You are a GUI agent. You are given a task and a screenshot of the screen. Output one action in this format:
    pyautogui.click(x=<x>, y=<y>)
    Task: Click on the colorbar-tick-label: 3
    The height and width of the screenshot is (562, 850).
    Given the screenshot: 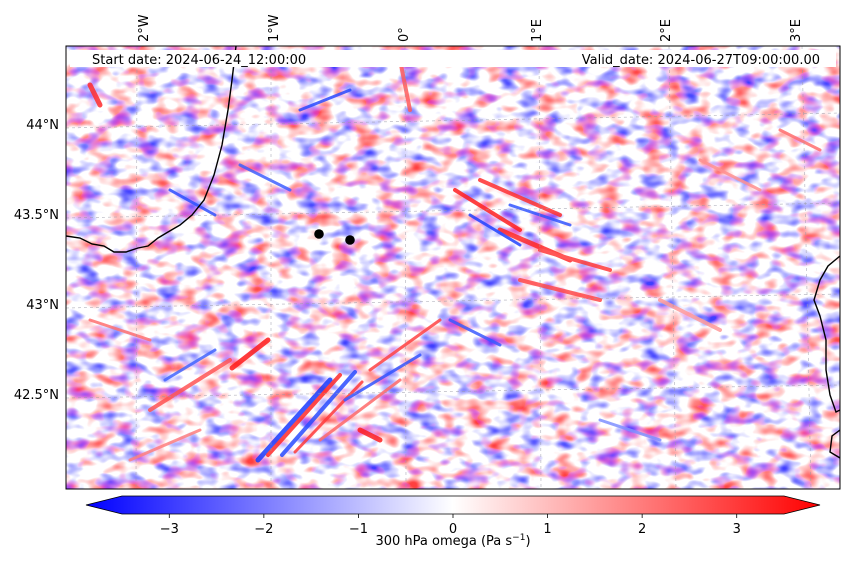 What is the action you would take?
    pyautogui.click(x=737, y=529)
    